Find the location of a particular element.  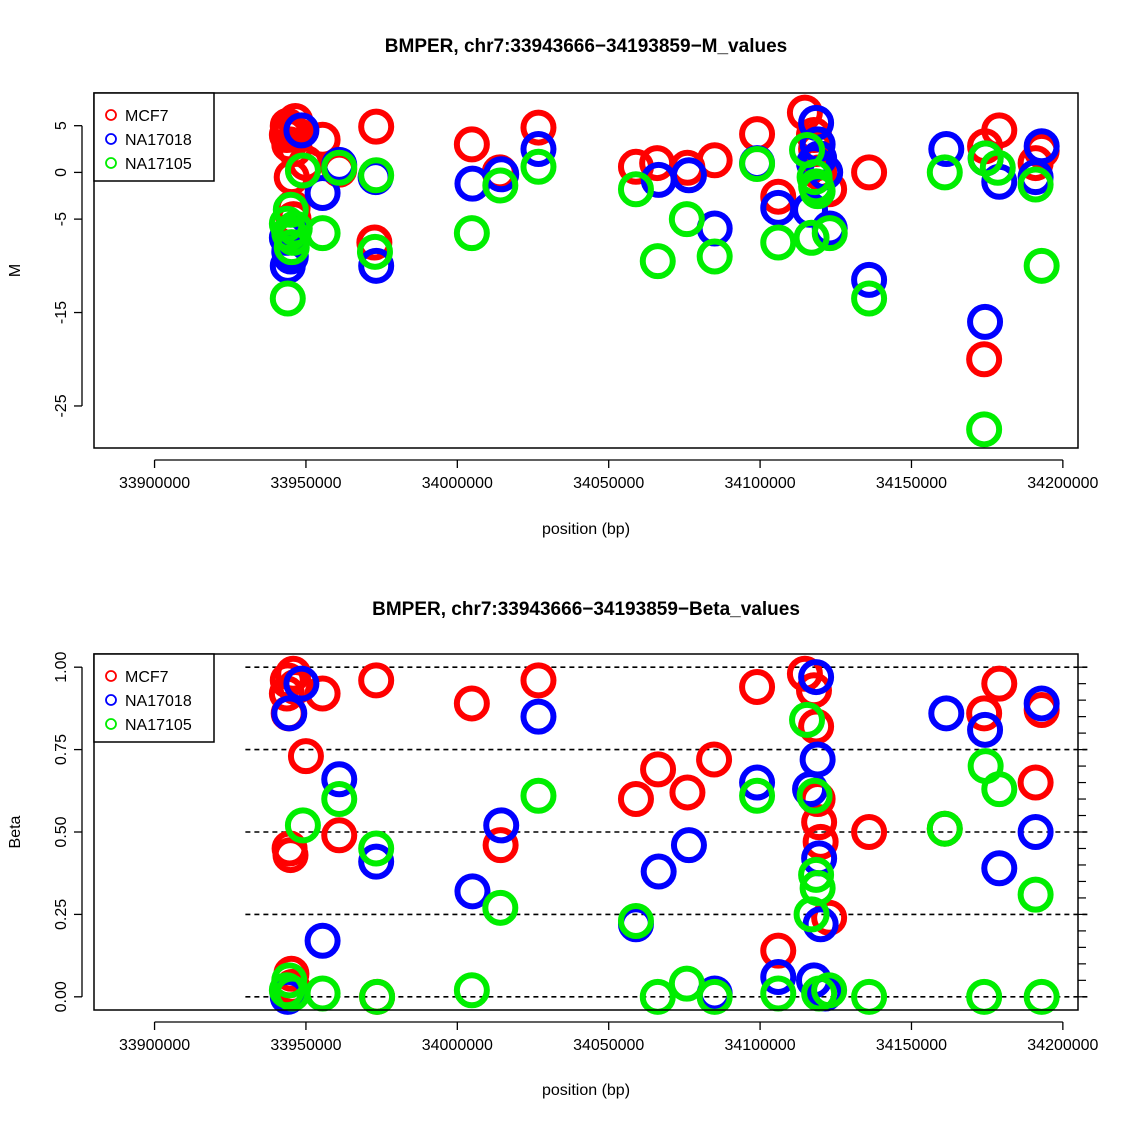

y-tick-label: 1.00 is located at coordinates (61, 667).